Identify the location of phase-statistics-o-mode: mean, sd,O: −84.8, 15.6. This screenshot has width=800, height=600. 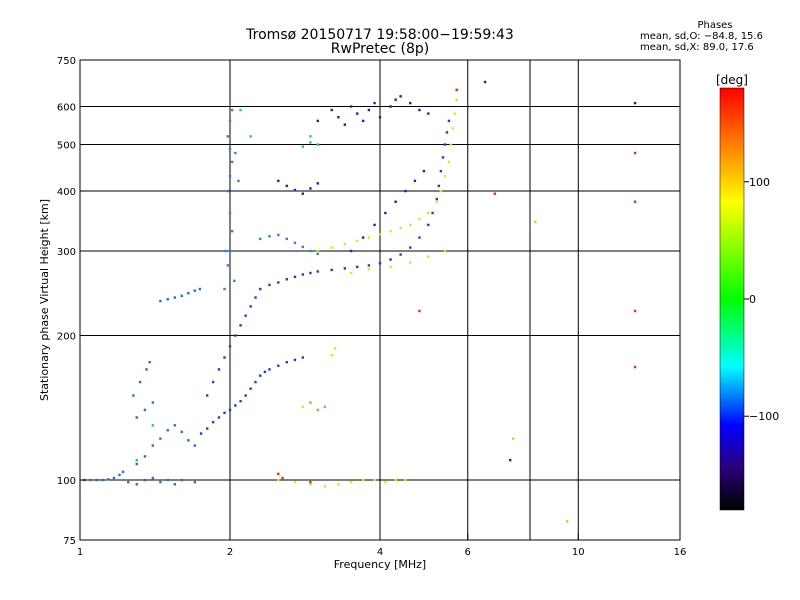
(701, 36).